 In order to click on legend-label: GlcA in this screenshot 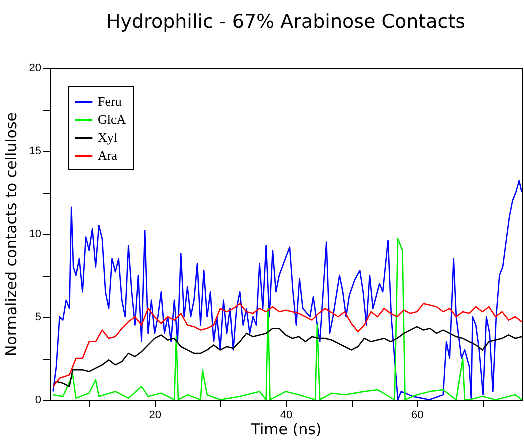, I will do `click(112, 119)`.